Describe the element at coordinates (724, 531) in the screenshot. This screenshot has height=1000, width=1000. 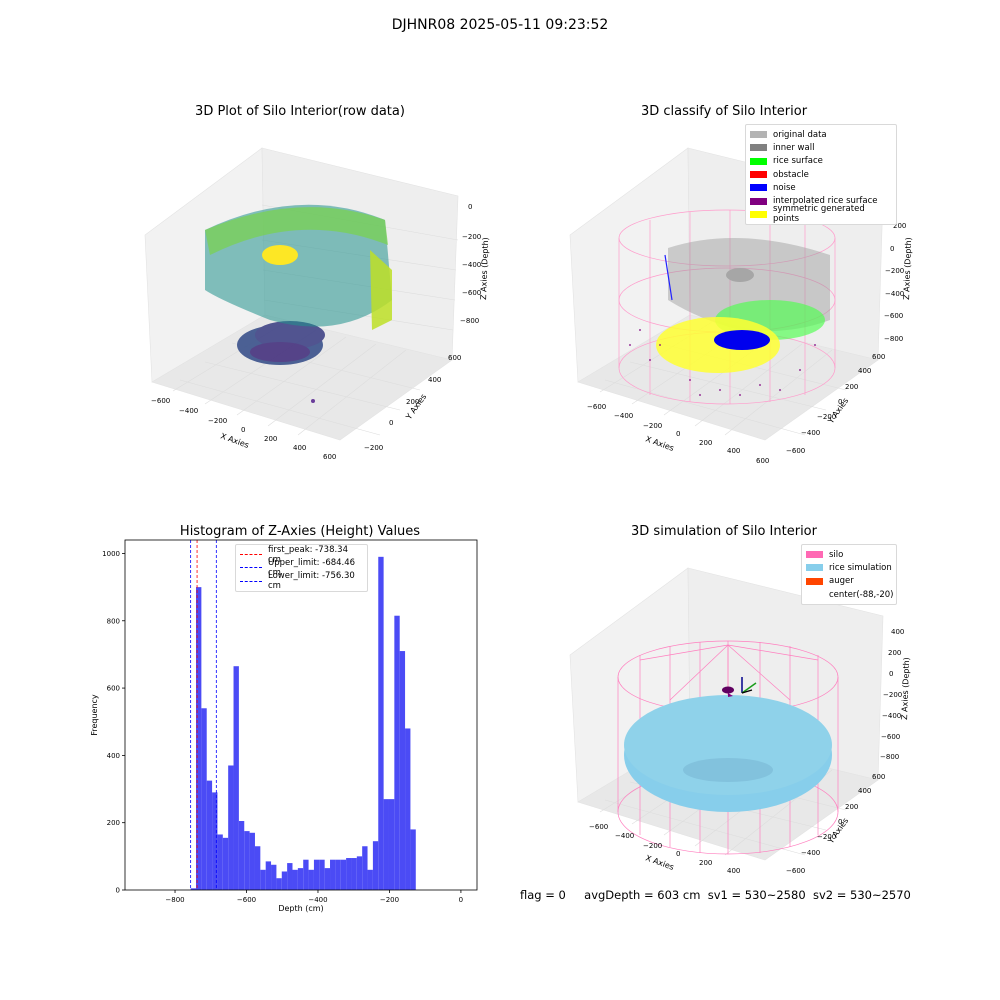
I see `panel4-title: 3D simulation of Silo Interior` at that location.